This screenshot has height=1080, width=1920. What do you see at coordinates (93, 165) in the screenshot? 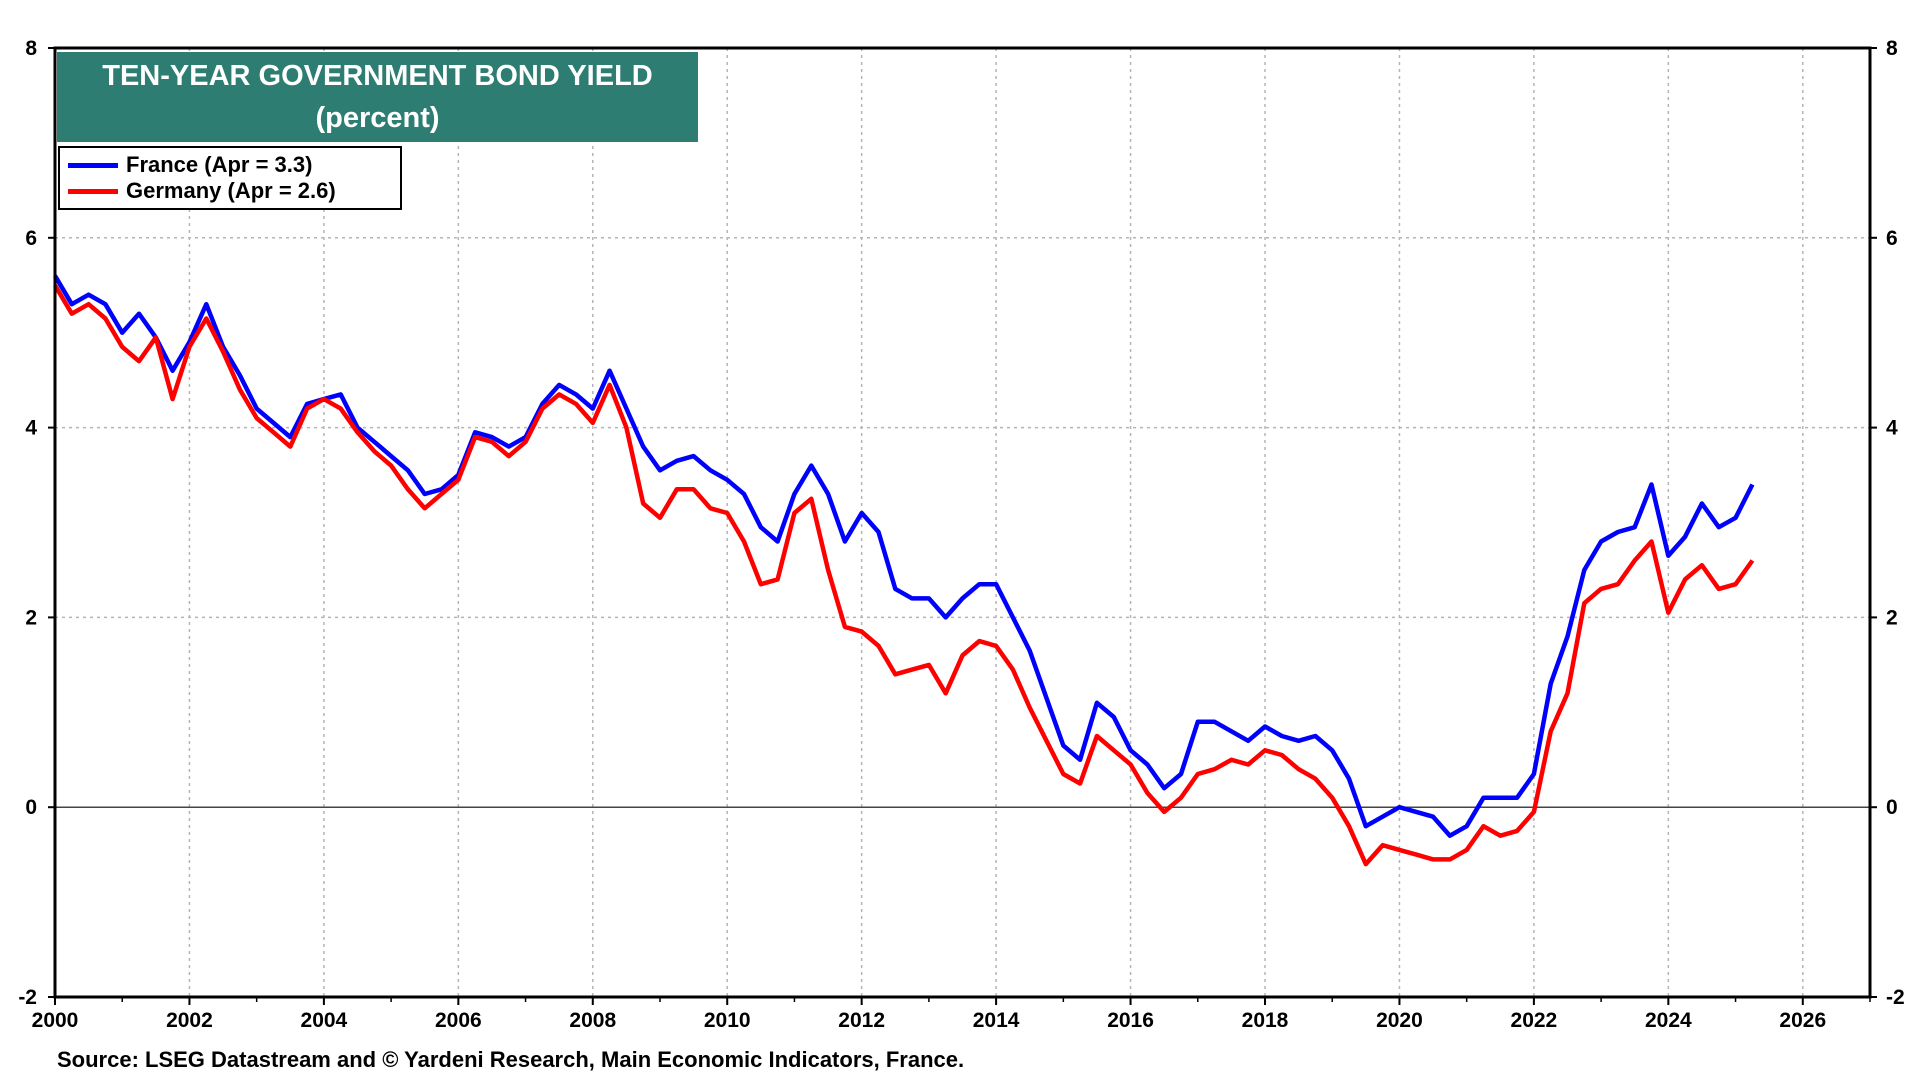
I see `legend-swatch-france` at bounding box center [93, 165].